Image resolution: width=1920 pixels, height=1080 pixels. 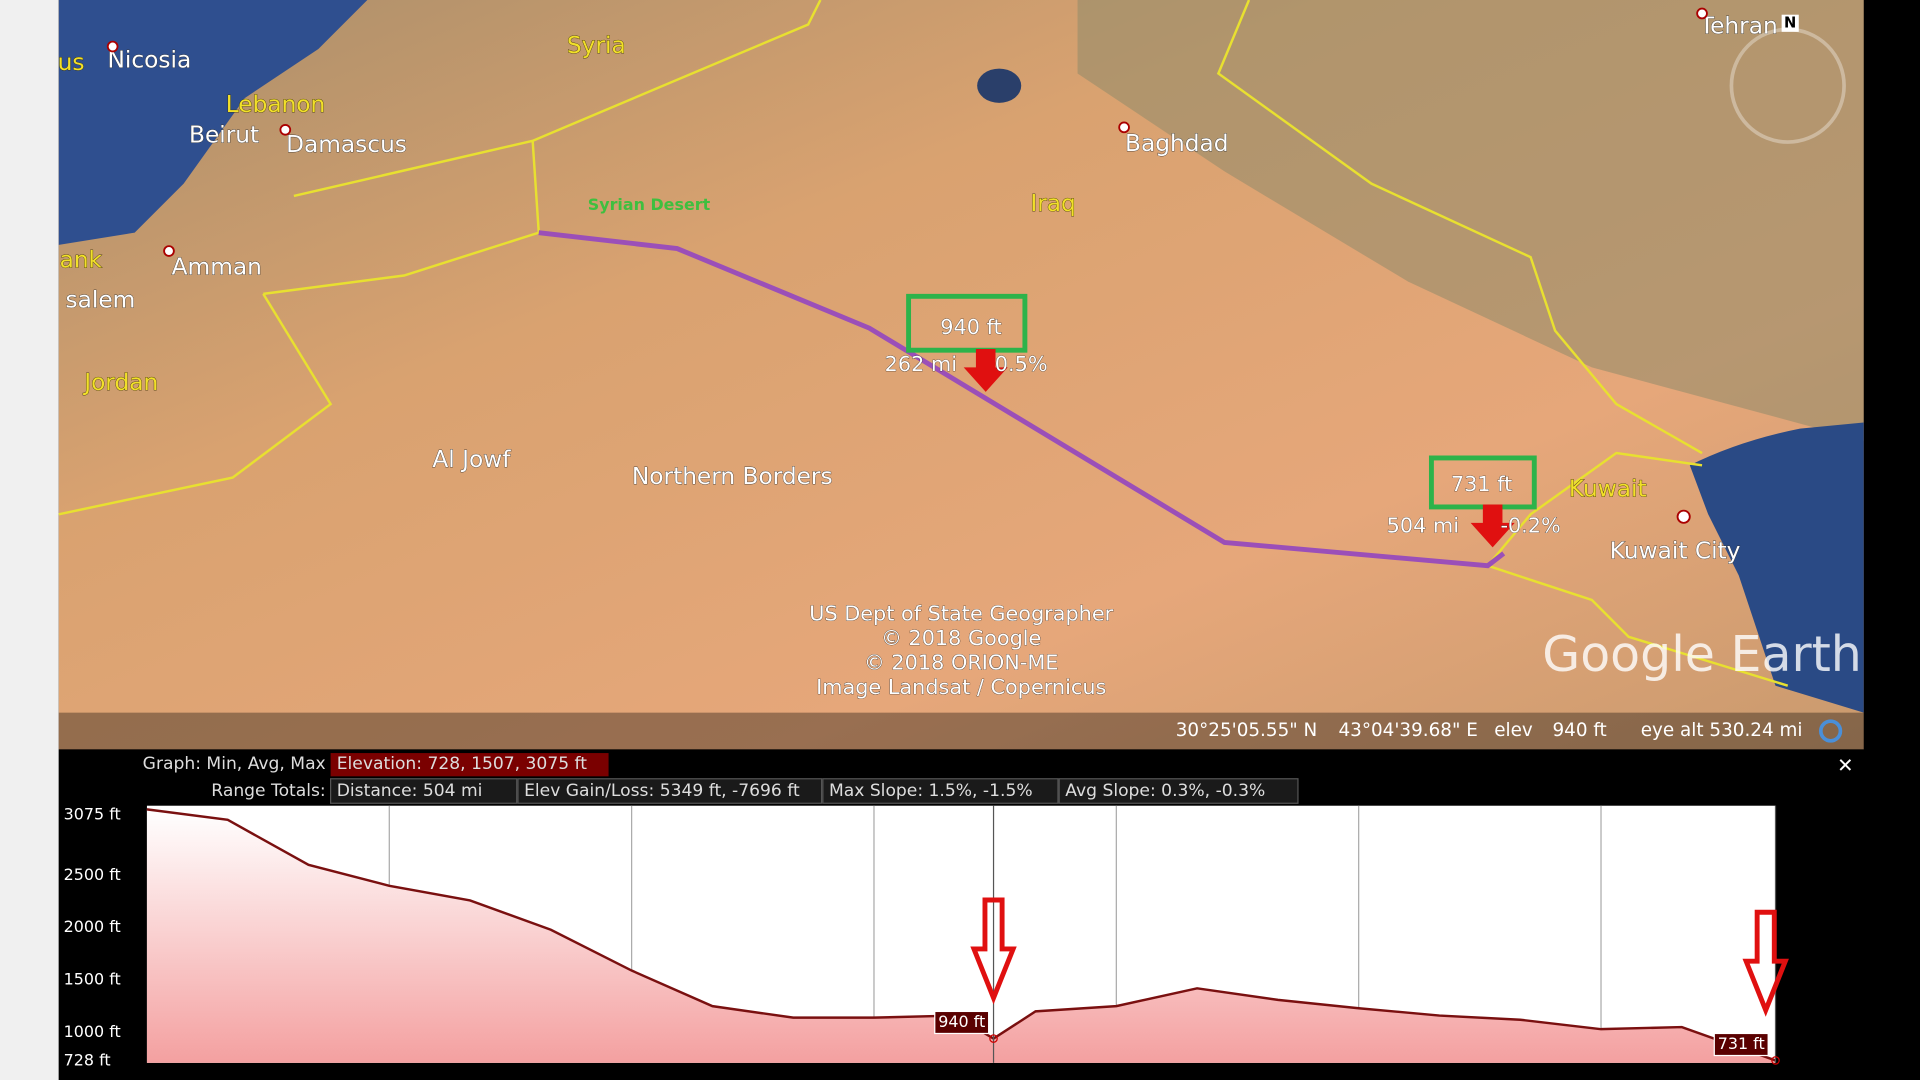 I want to click on lake, so click(x=999, y=85).